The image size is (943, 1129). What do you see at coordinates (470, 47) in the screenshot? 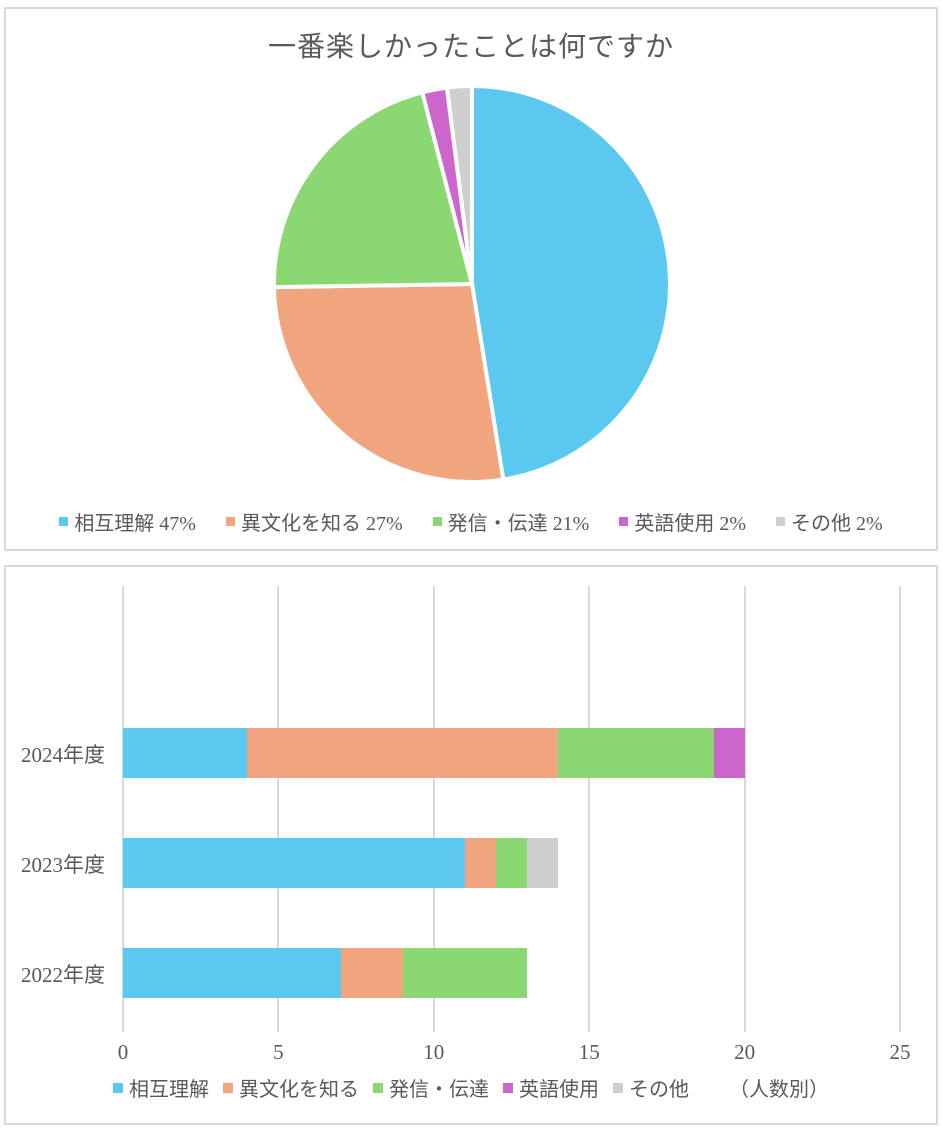
I see `pie-chart-title: 一番楽しかったことは何ですか` at bounding box center [470, 47].